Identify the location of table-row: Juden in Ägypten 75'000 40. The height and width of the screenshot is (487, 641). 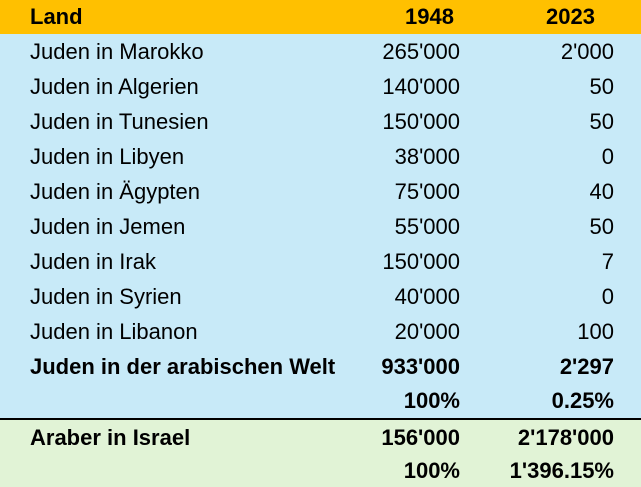
(320, 191).